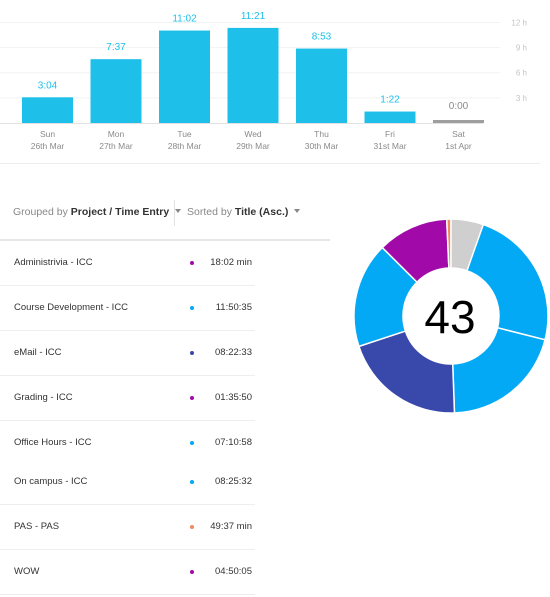  Describe the element at coordinates (261, 212) in the screenshot. I see `sort-by-value: Title (Asc.)` at that location.